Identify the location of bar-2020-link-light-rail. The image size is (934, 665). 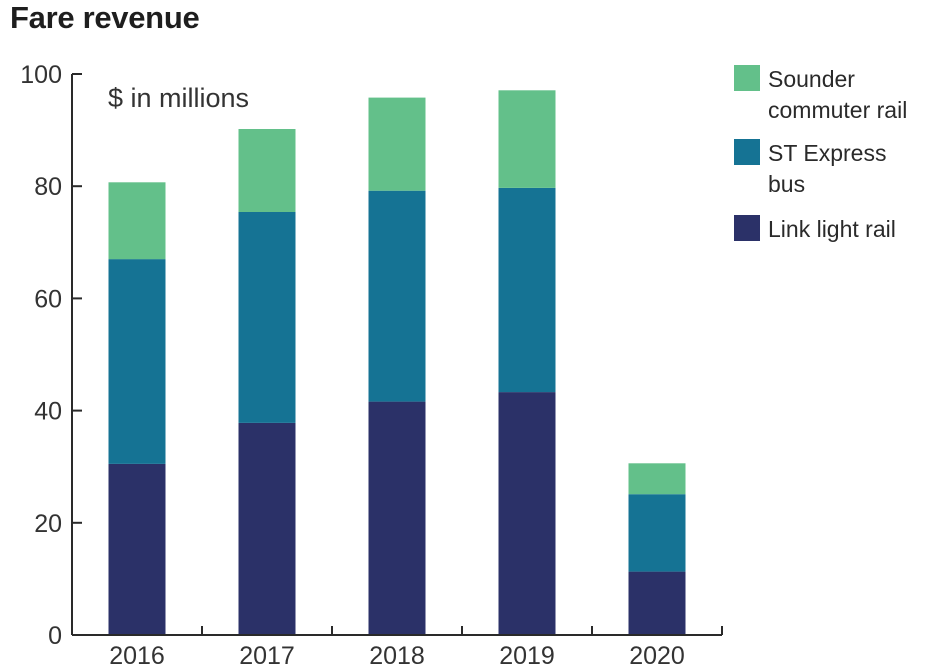
(657, 603).